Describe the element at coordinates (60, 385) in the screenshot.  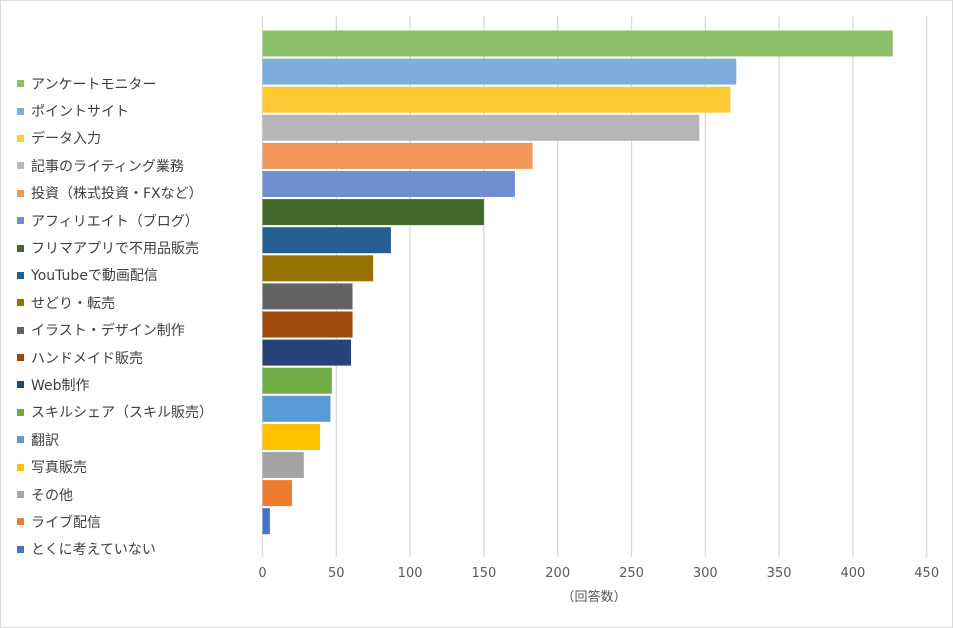
I see `legend-label: Web制作` at that location.